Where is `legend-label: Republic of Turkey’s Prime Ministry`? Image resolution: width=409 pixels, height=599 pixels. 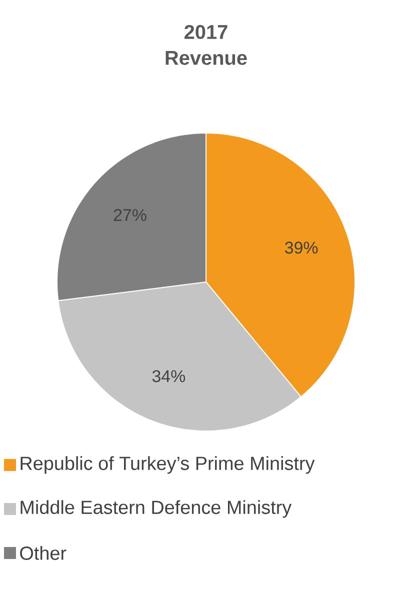
legend-label: Republic of Turkey’s Prime Ministry is located at coordinates (167, 465).